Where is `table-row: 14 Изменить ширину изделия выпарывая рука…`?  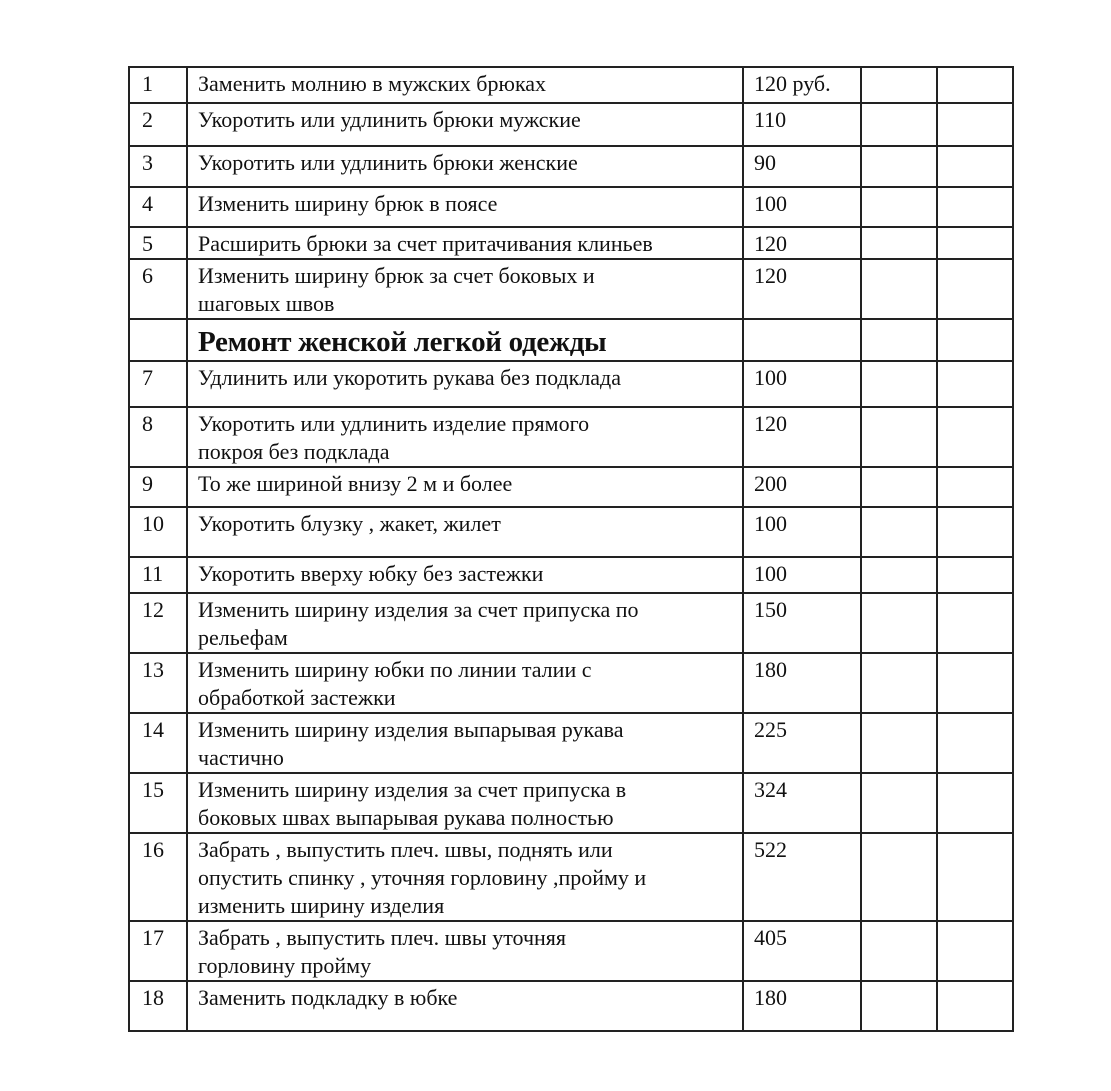 table-row: 14 Изменить ширину изделия выпарывая рука… is located at coordinates (571, 743).